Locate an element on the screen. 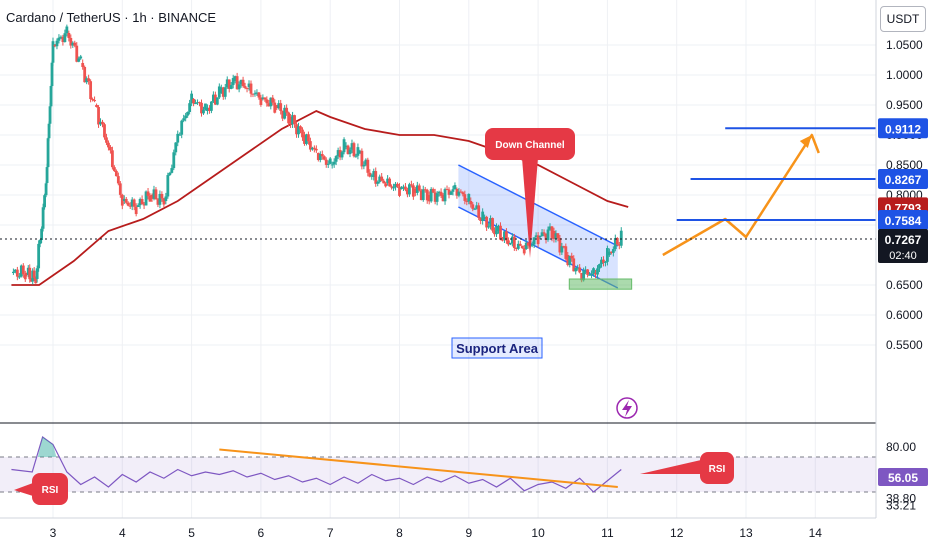  rsi-callout-right-box is located at coordinates (717, 468).